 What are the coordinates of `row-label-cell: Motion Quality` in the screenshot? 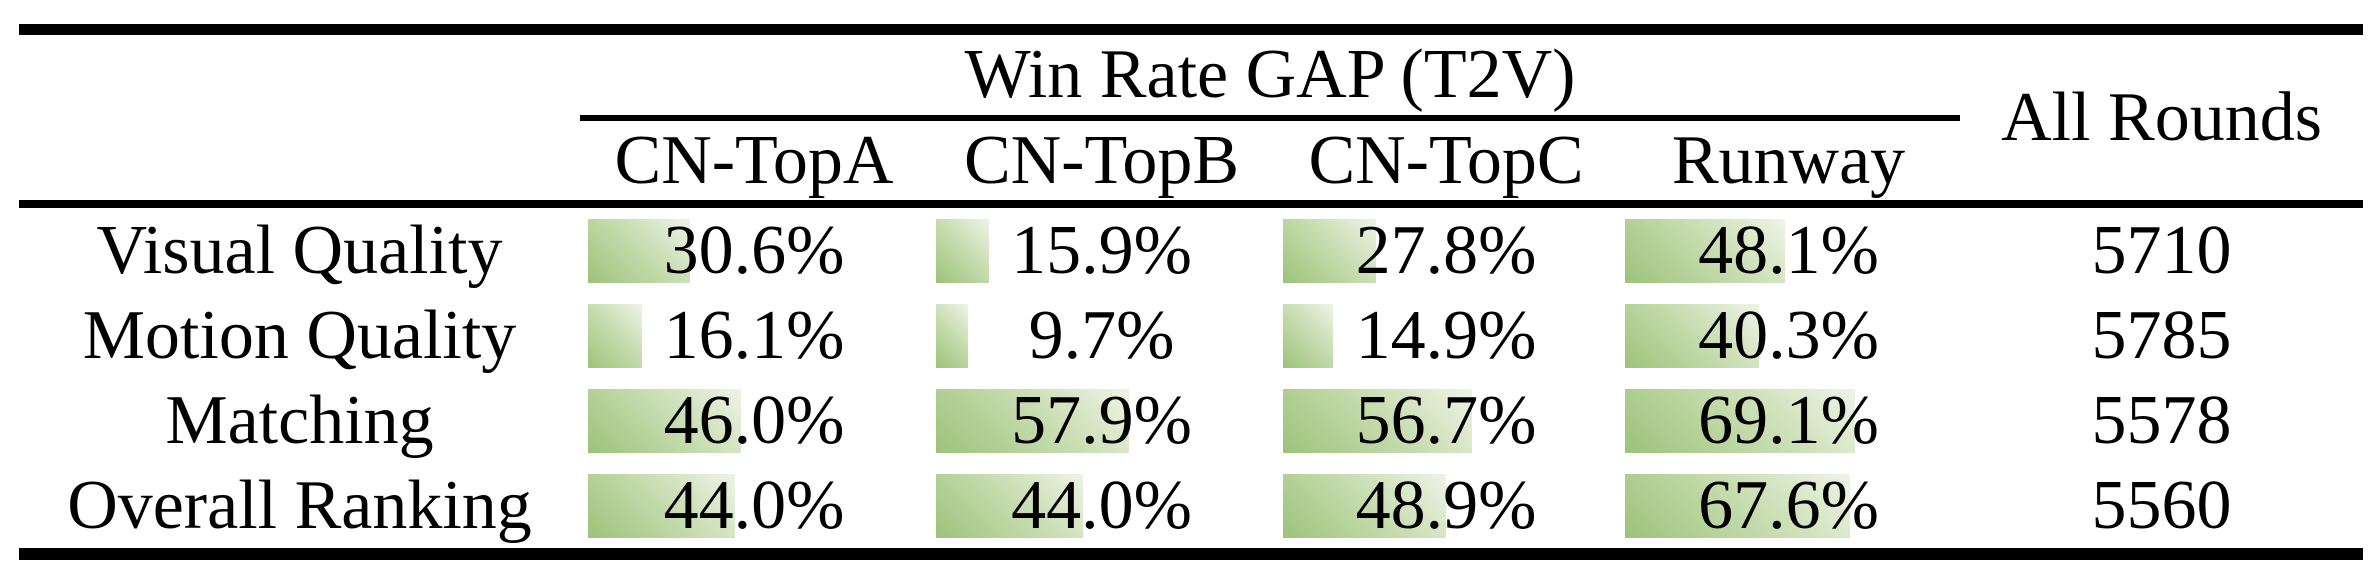 It's located at (299, 335).